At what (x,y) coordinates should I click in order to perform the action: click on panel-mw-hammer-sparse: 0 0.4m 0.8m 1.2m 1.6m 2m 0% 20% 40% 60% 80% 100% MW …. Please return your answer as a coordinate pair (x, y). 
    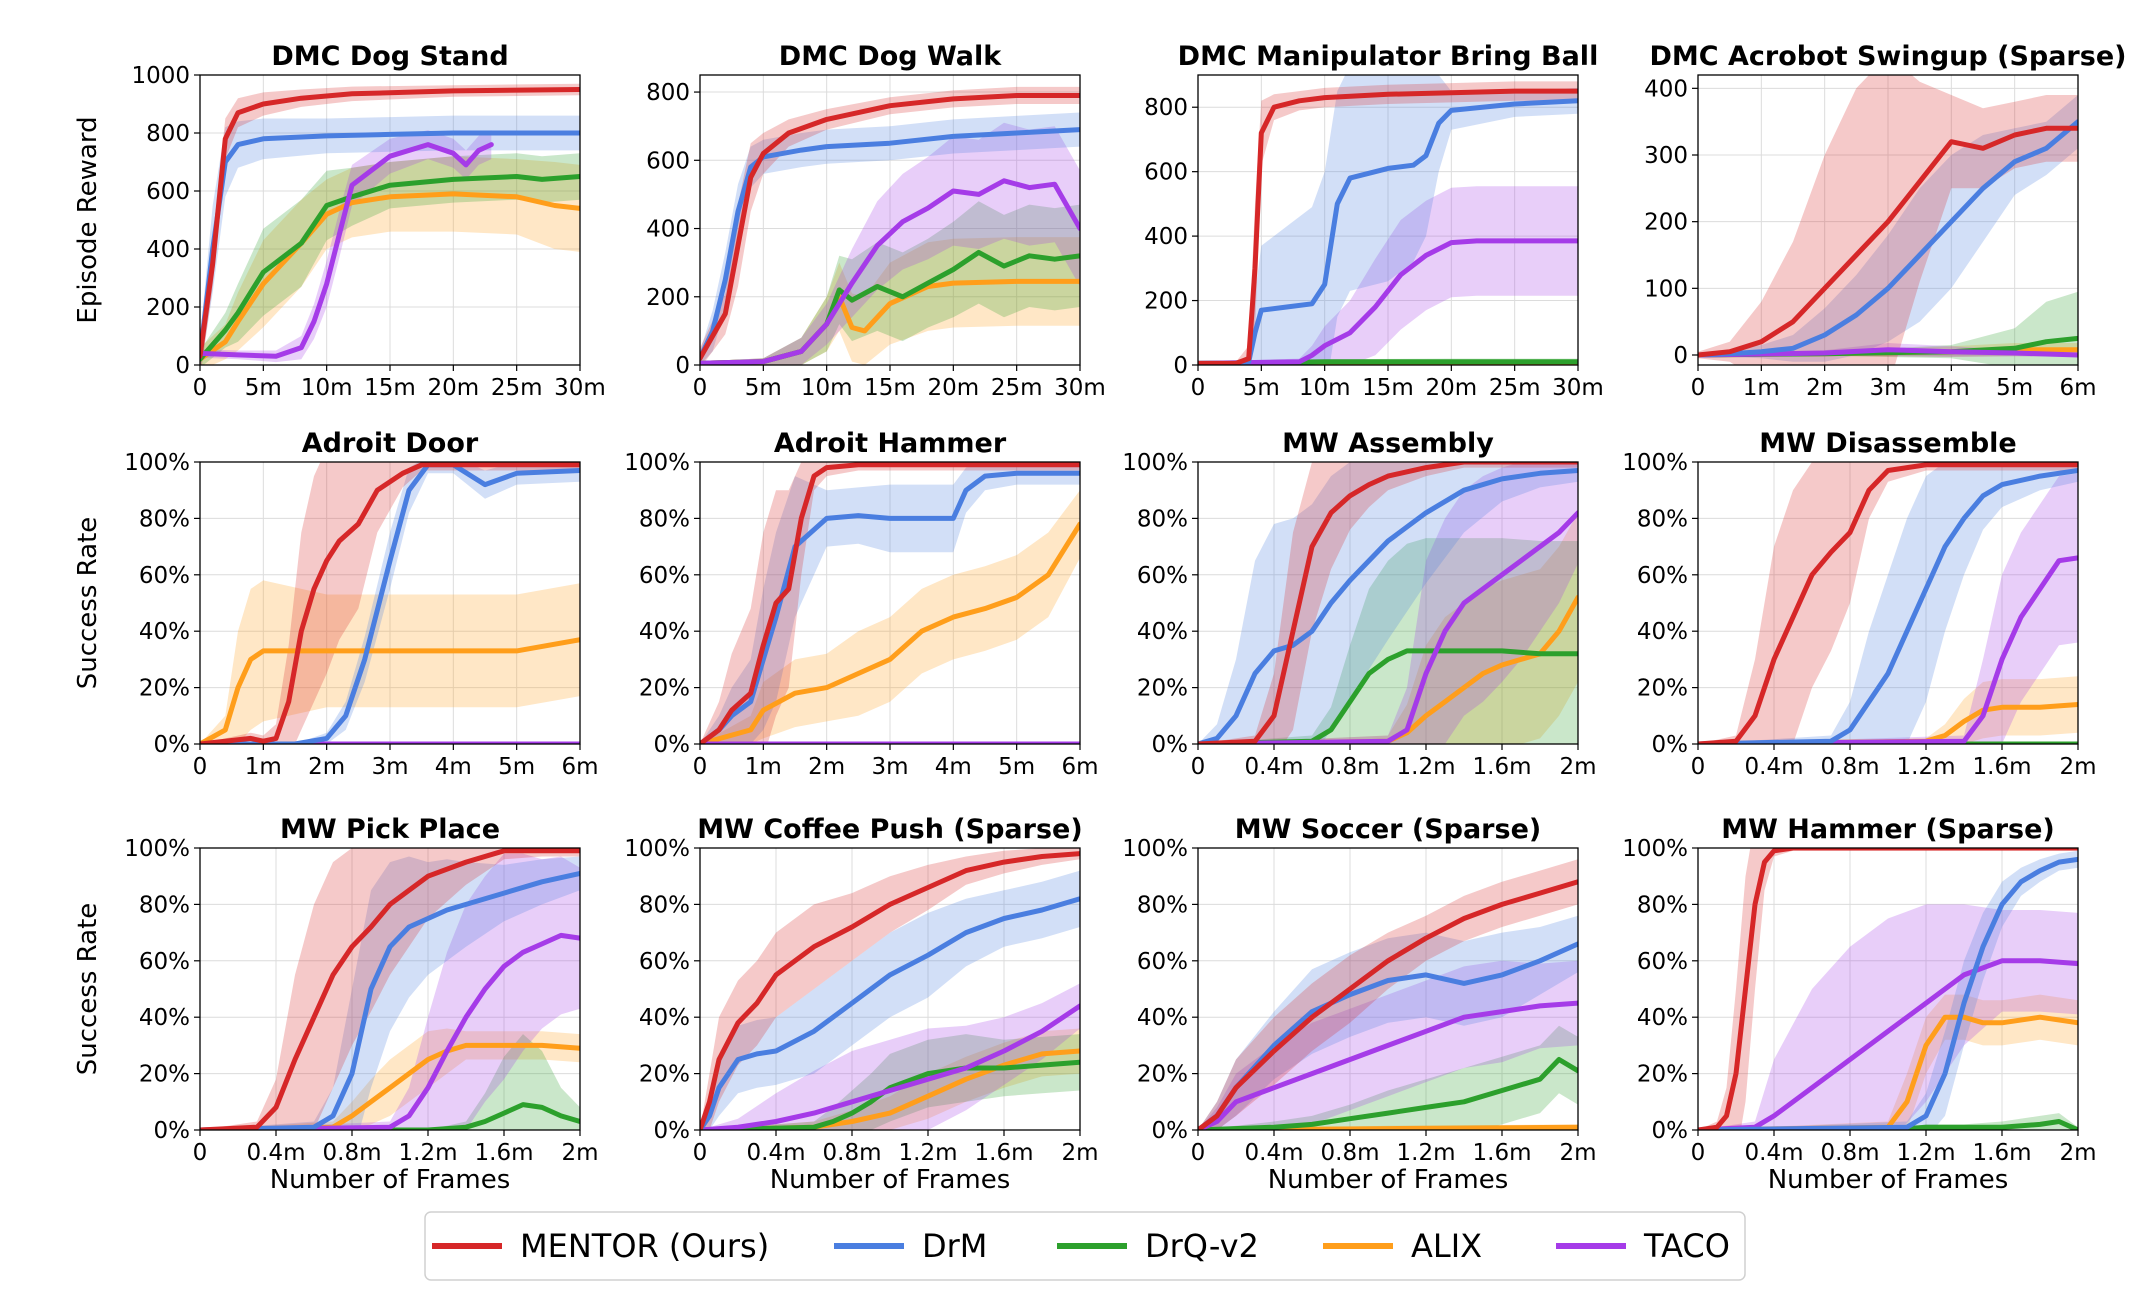
    Looking at the image, I should click on (1859, 1004).